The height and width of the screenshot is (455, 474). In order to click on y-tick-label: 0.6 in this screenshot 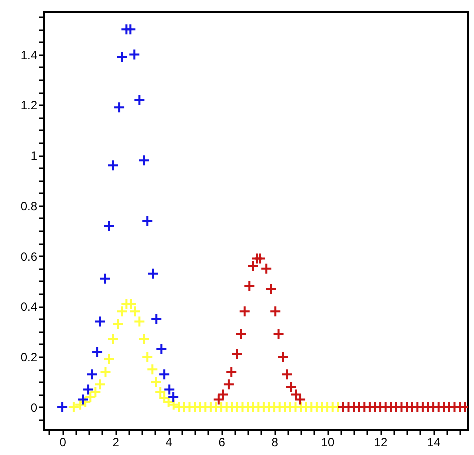, I will do `click(29, 257)`.